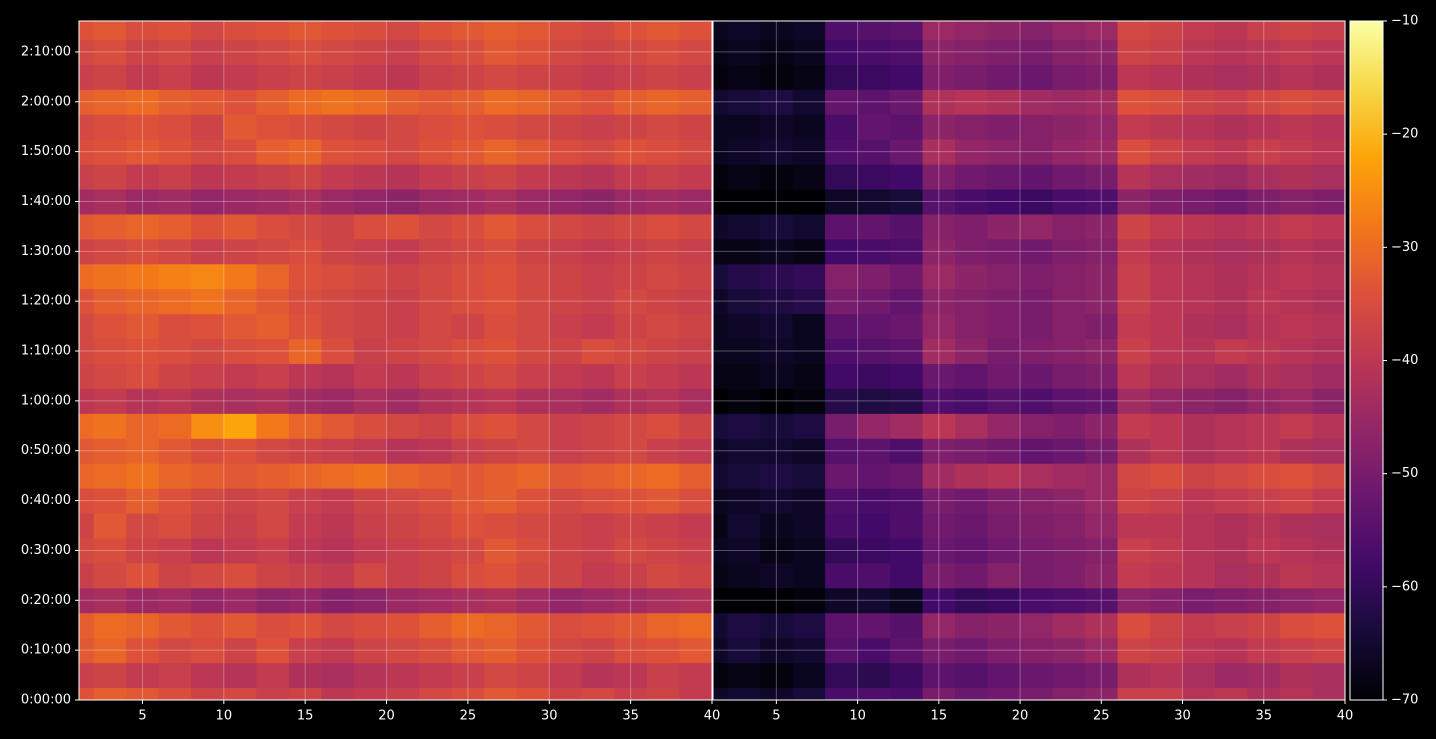 The width and height of the screenshot is (1436, 739). Describe the element at coordinates (46, 450) in the screenshot. I see `y-tick-label: 0:50:00` at that location.